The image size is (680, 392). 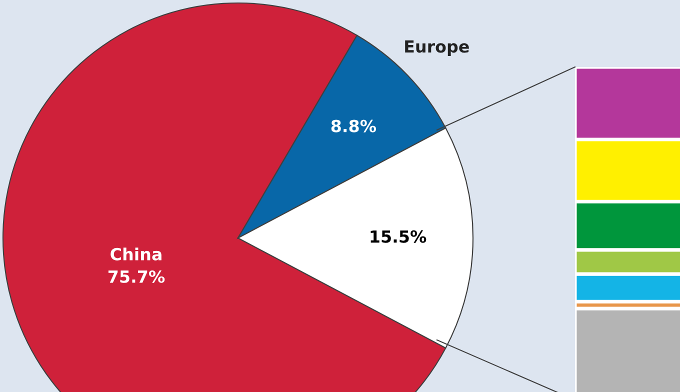 What do you see at coordinates (136, 254) in the screenshot?
I see `slice-label: China` at bounding box center [136, 254].